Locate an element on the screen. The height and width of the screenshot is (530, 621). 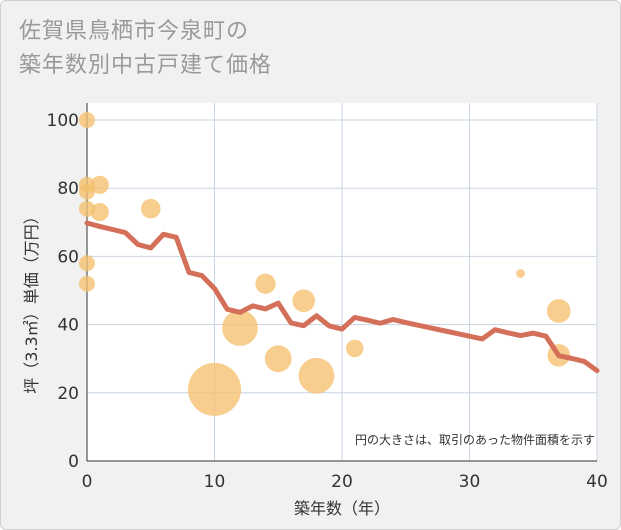
chart-title: 佐賀県鳥栖市今泉町の 築年数別中古戸建て価格 is located at coordinates (145, 49).